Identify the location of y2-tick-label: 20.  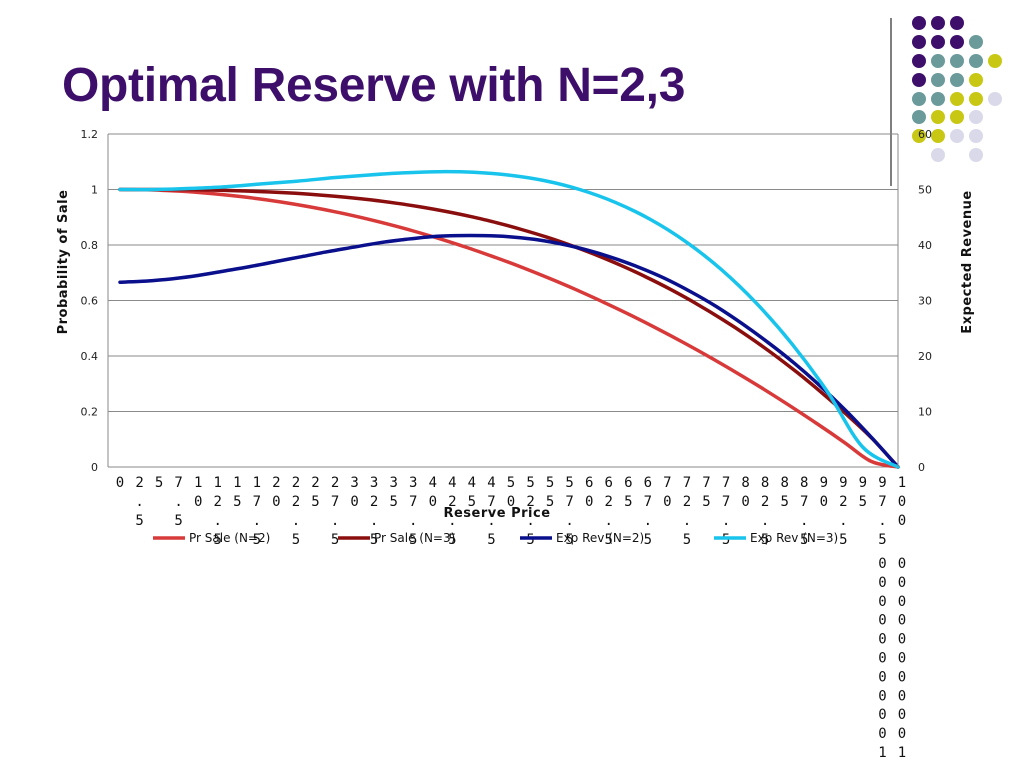
(925, 356).